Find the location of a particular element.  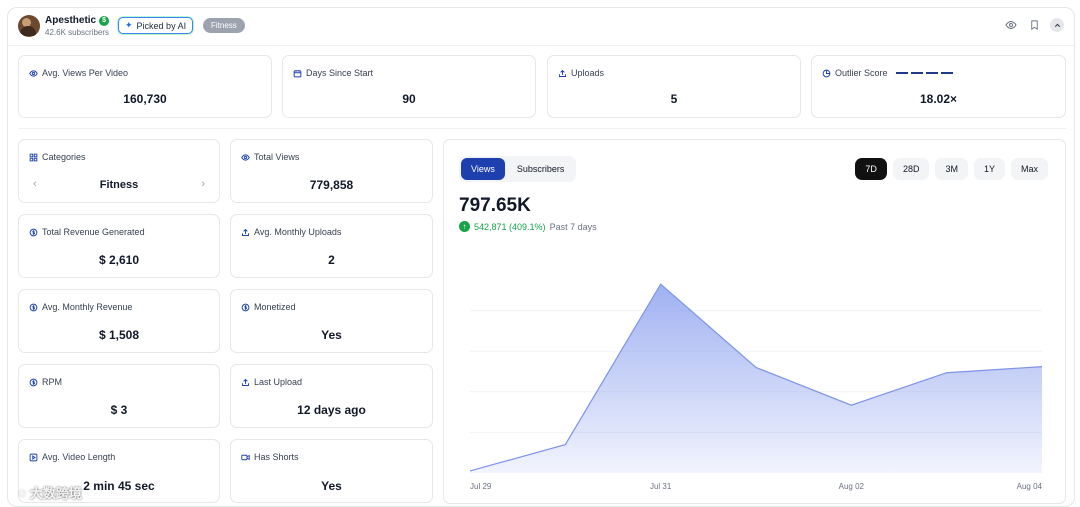

stat-label-text: RPM is located at coordinates (52, 382).